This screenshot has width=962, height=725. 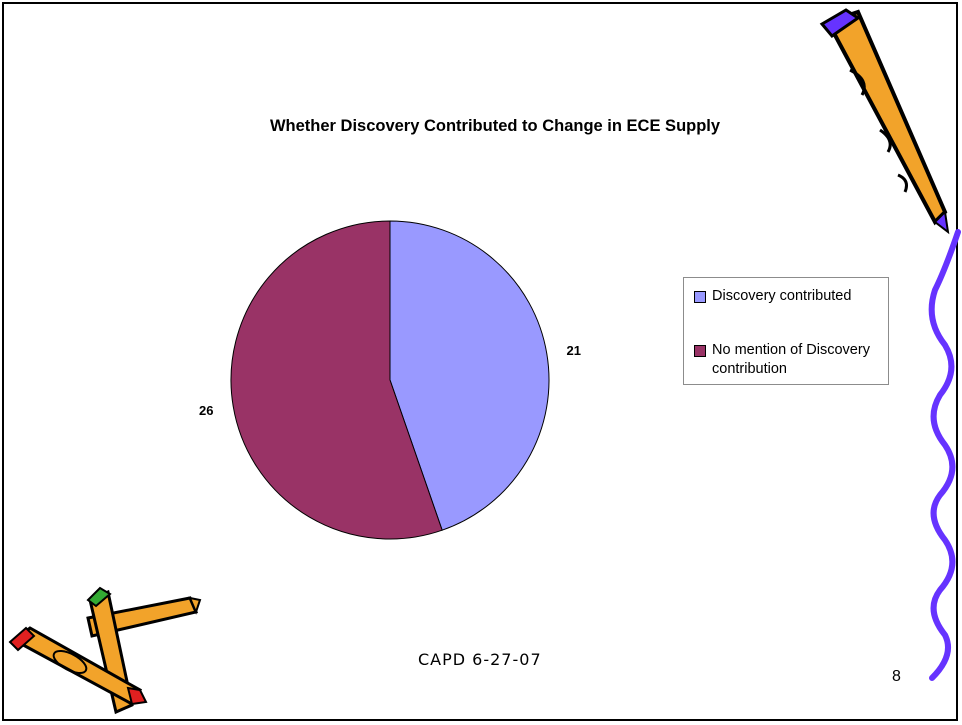 I want to click on pie-data-label: 21, so click(x=574, y=350).